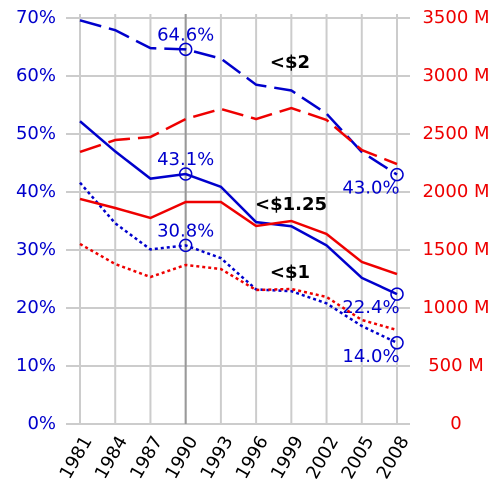  Describe the element at coordinates (455, 423) in the screenshot. I see `y2-tick-label: 0` at that location.